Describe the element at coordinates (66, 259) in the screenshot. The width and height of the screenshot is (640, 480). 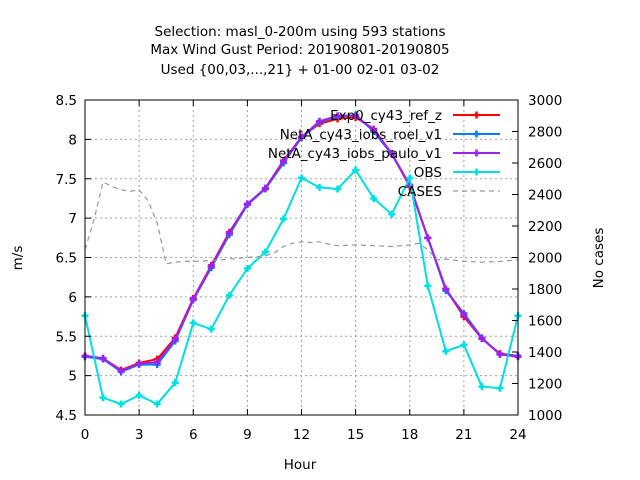
I see `y-tick-label: 6.5` at that location.